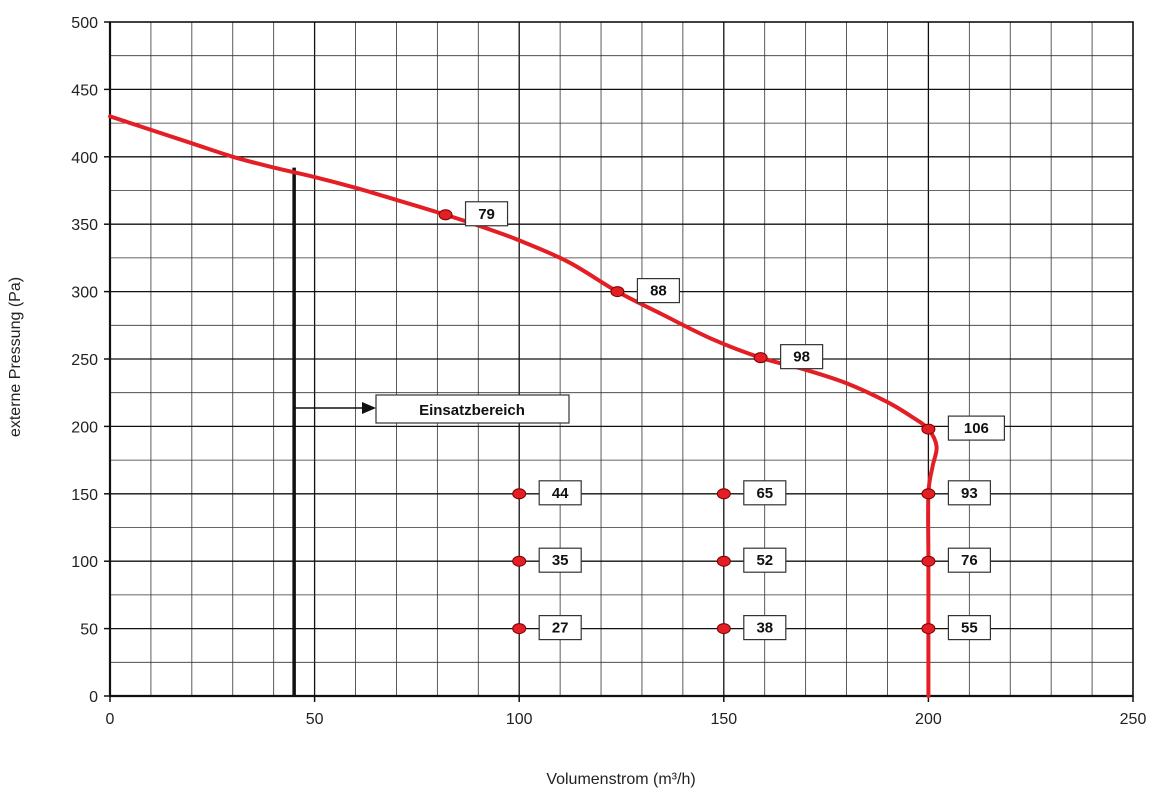 The width and height of the screenshot is (1154, 792). I want to click on annotation-label: Einsatzbereich, so click(472, 410).